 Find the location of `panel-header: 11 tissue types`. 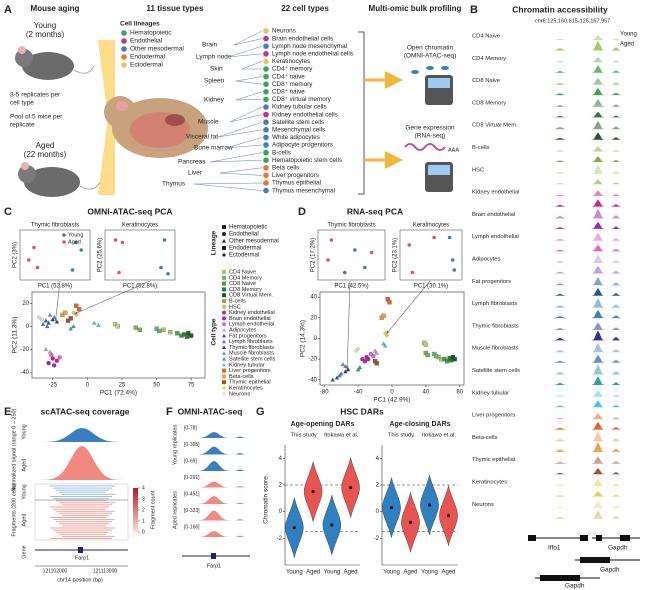

panel-header: 11 tissue types is located at coordinates (175, 8).